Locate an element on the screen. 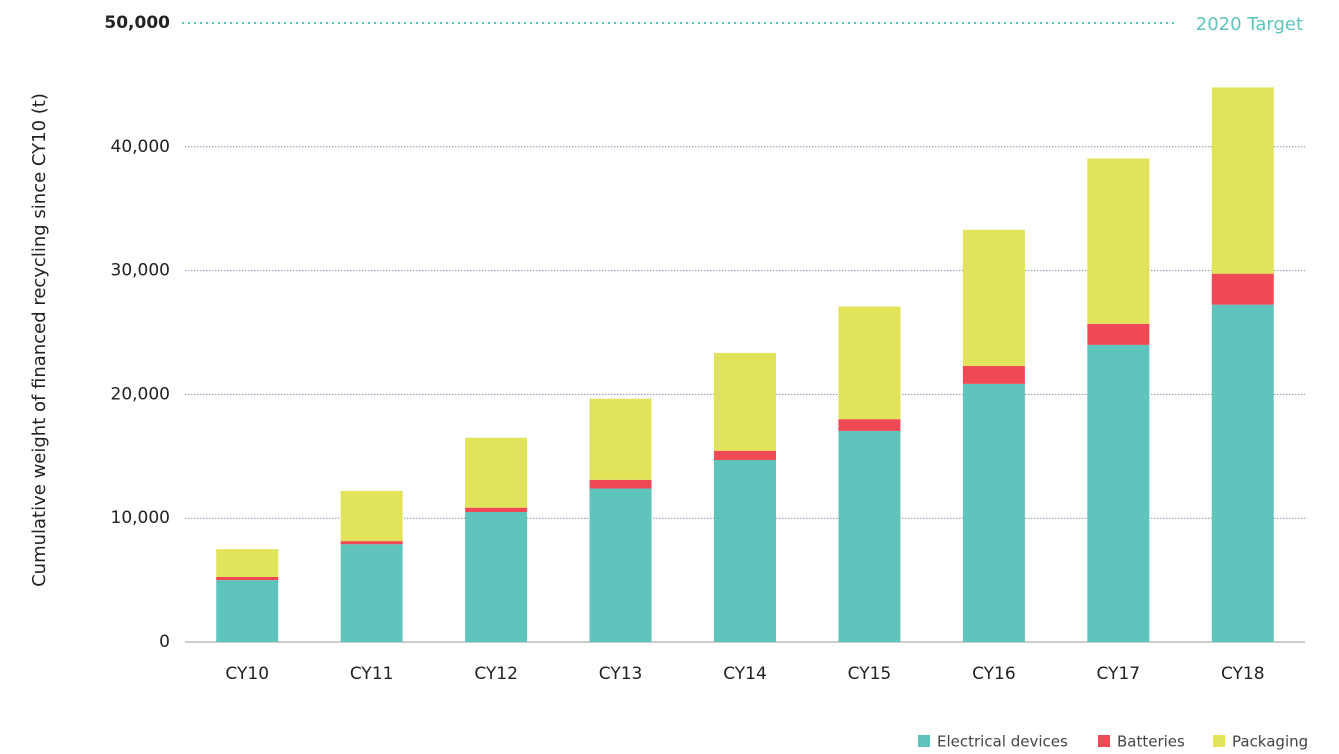 The height and width of the screenshot is (754, 1339). x-tick-label: CY11 is located at coordinates (372, 674).